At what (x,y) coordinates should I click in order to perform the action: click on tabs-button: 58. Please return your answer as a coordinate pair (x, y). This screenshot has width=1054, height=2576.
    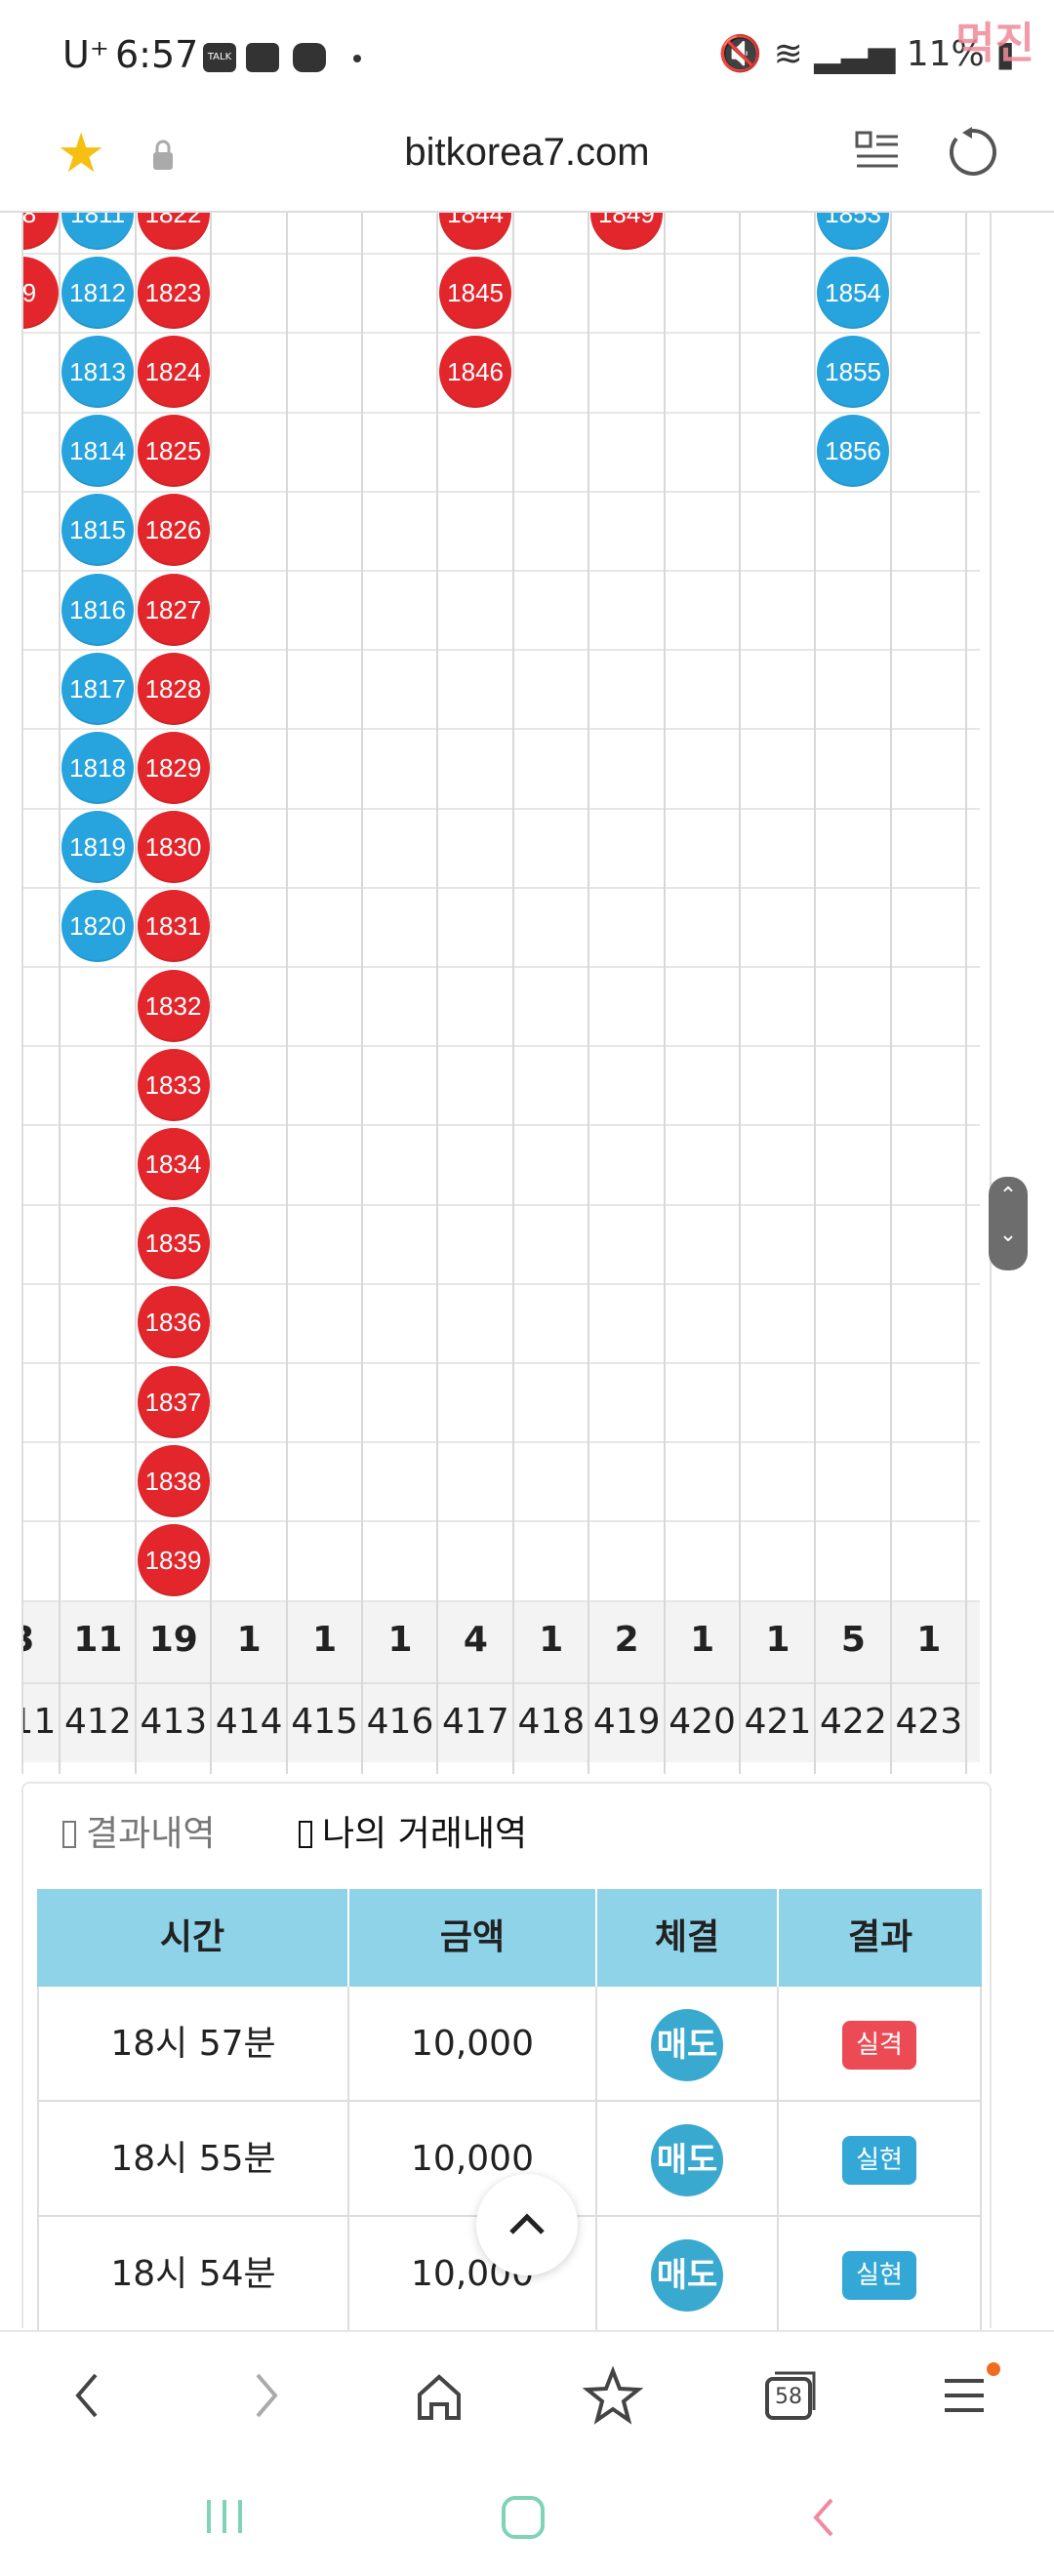
    Looking at the image, I should click on (789, 2395).